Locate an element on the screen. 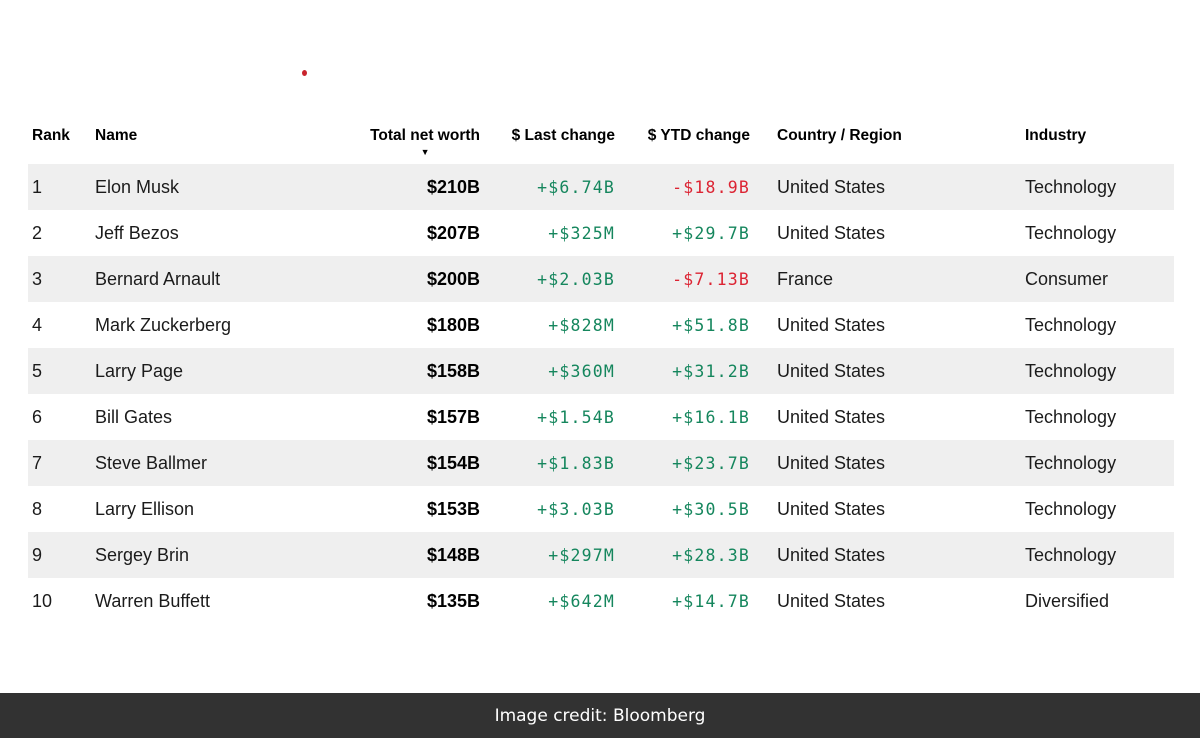 This screenshot has height=738, width=1200. cell-ytd-change: +$29.7B is located at coordinates (711, 233).